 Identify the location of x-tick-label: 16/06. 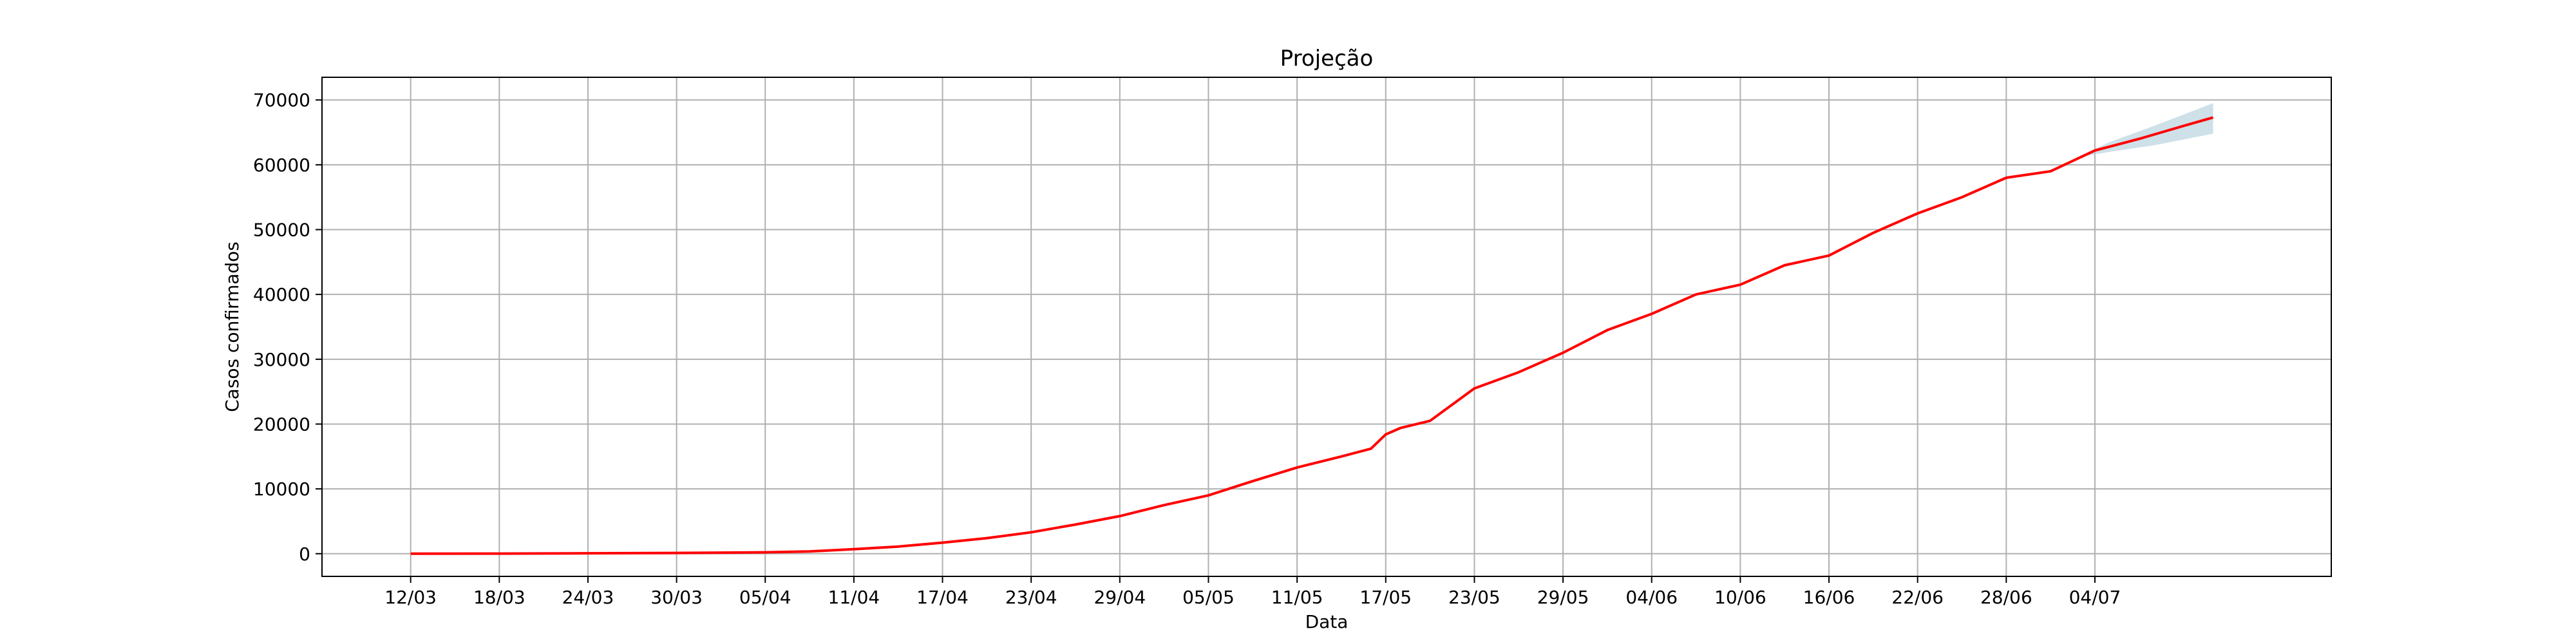
(1829, 597).